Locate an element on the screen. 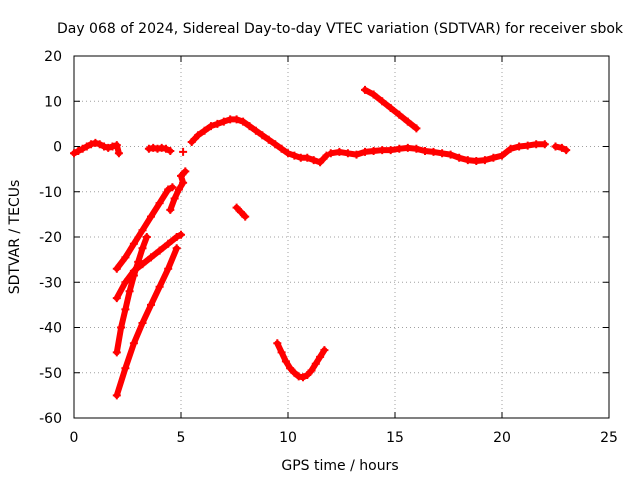 The width and height of the screenshot is (640, 480). series-baseline-mid is located at coordinates (437, 152).